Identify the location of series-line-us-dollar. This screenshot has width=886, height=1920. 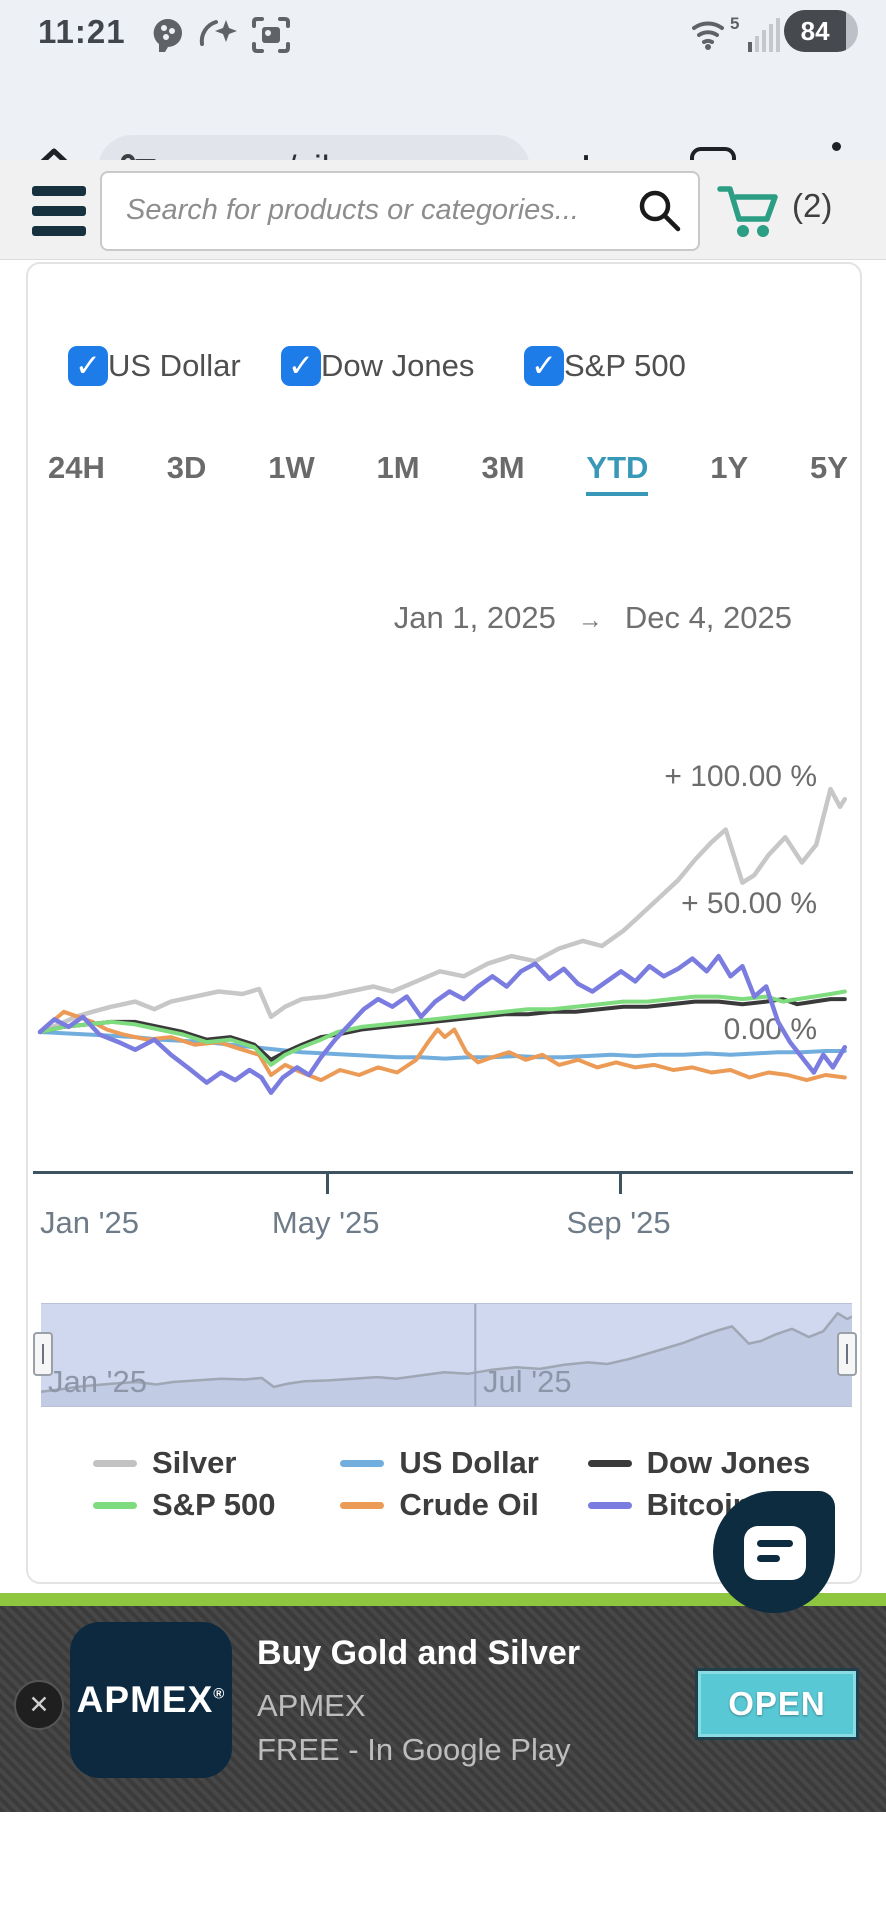
(442, 1045).